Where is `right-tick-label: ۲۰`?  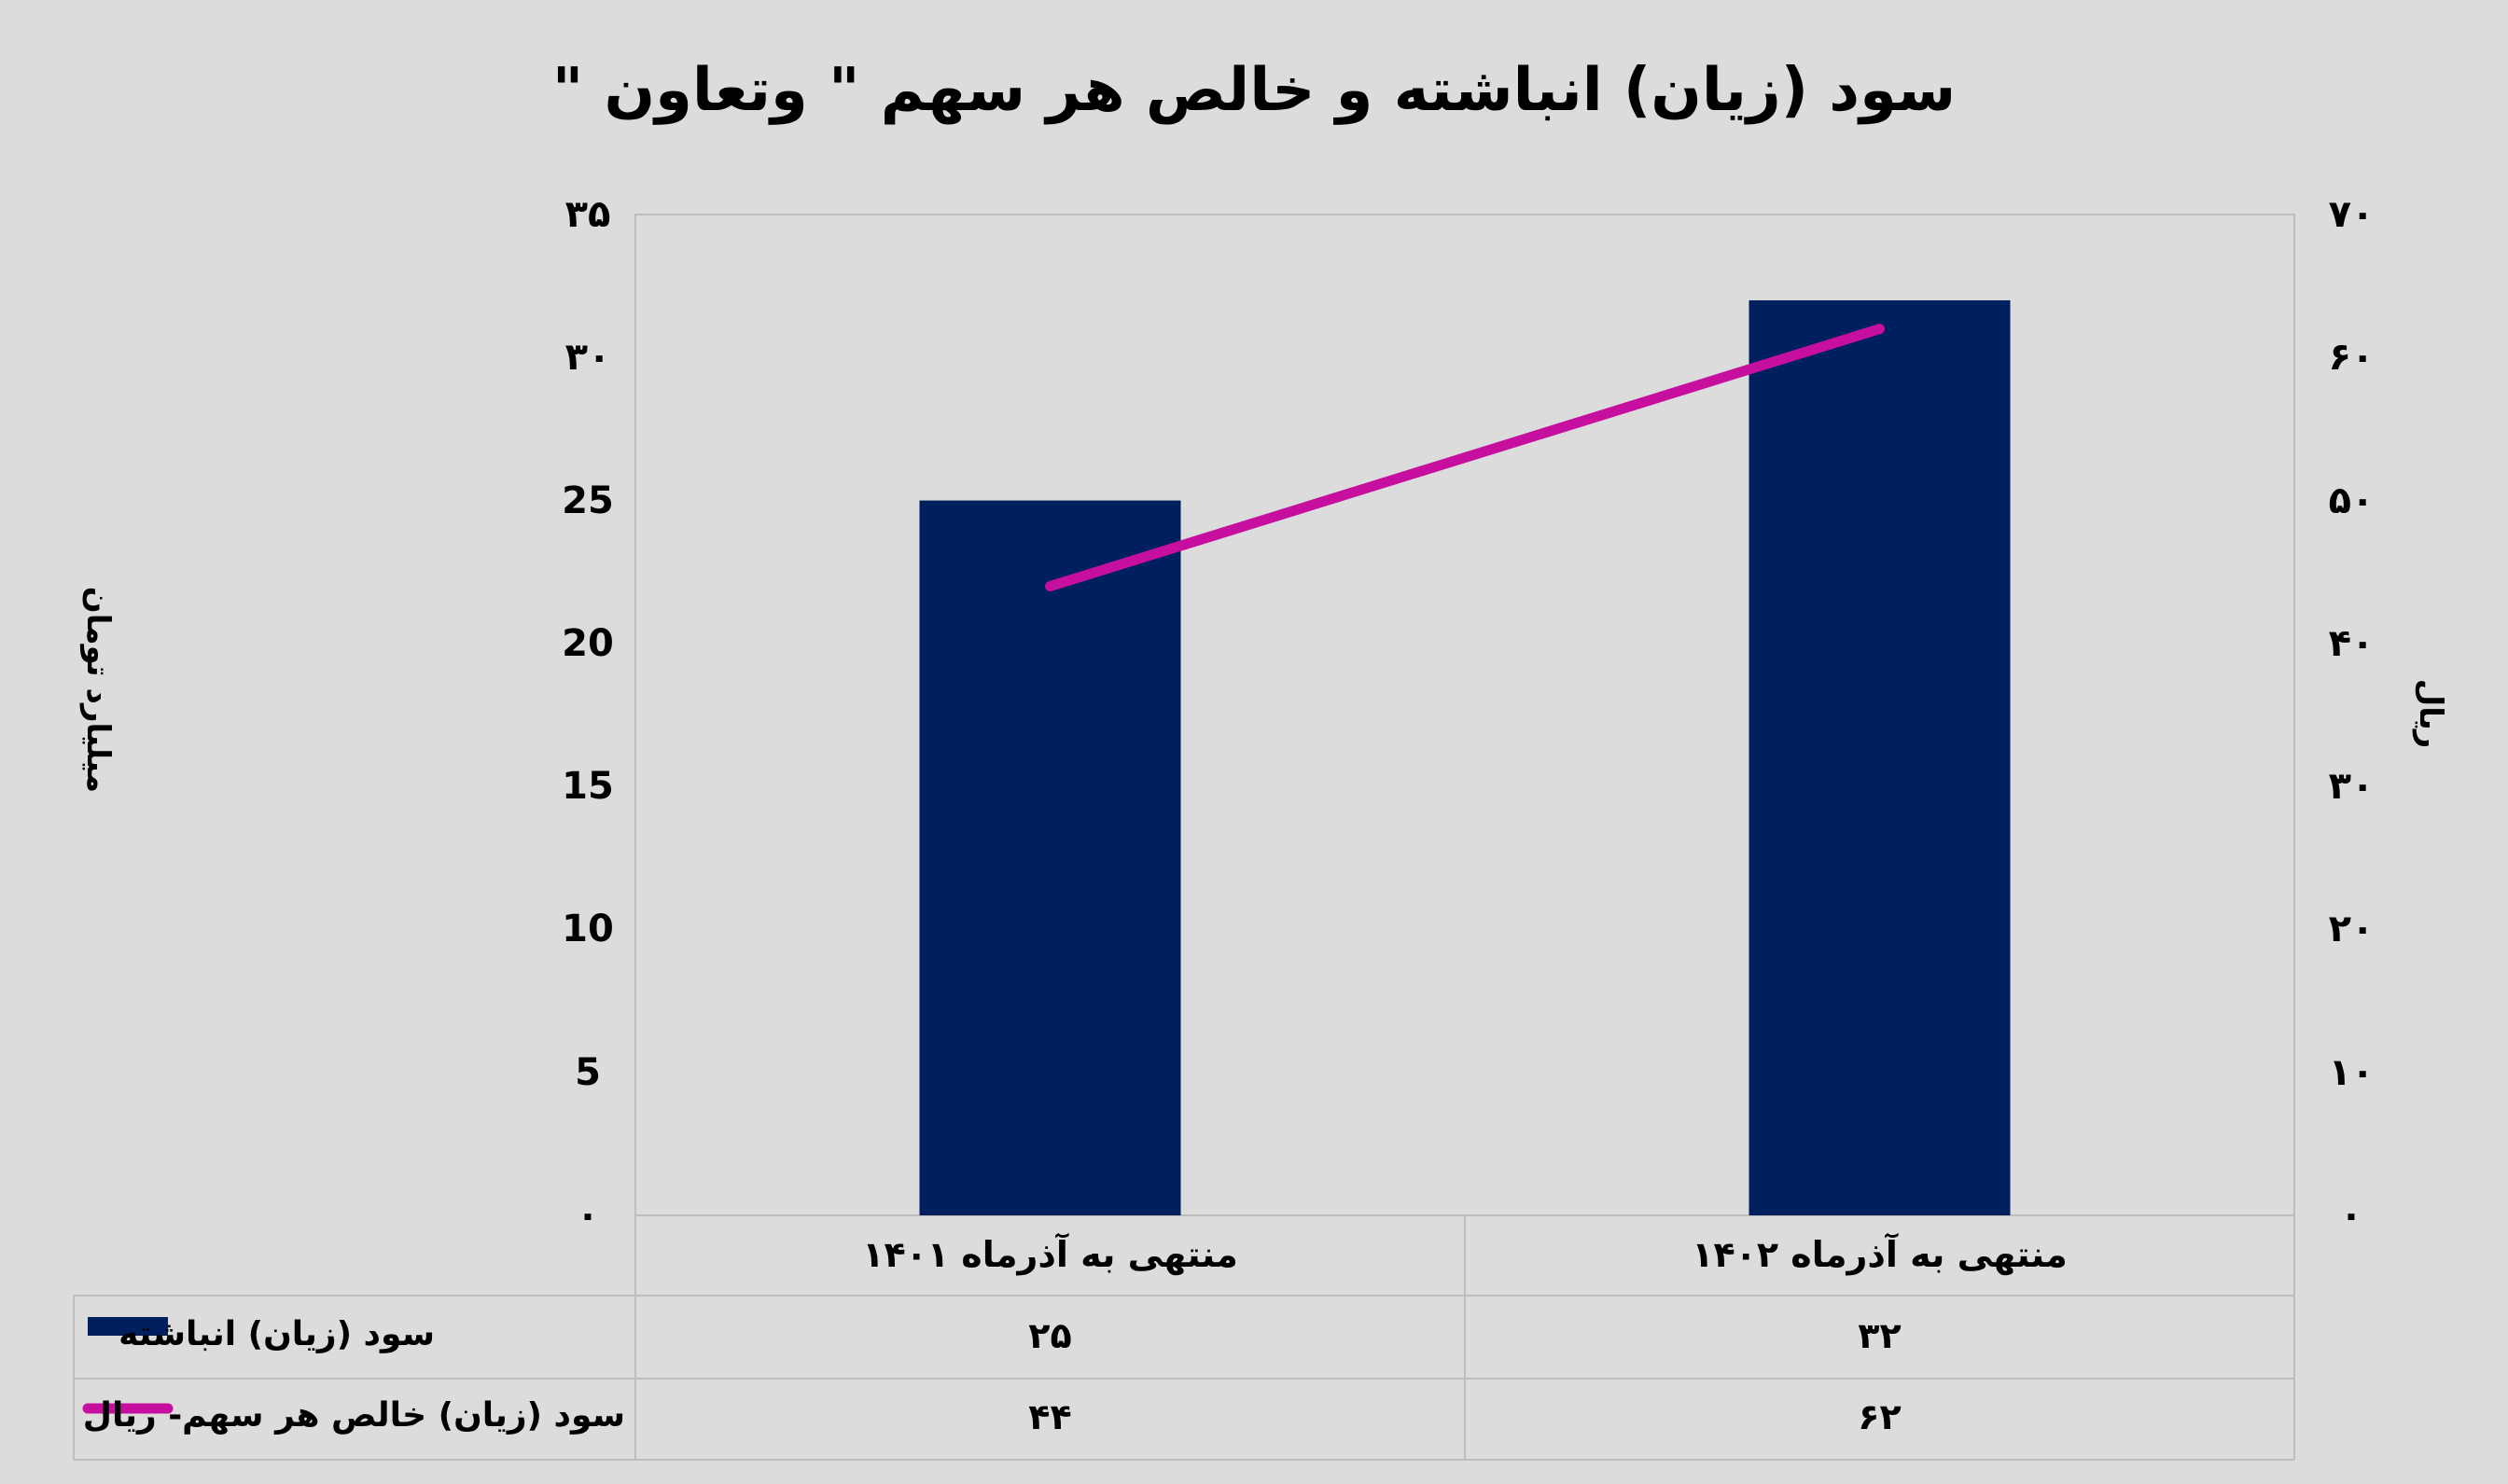 right-tick-label: ۲۰ is located at coordinates (2352, 929).